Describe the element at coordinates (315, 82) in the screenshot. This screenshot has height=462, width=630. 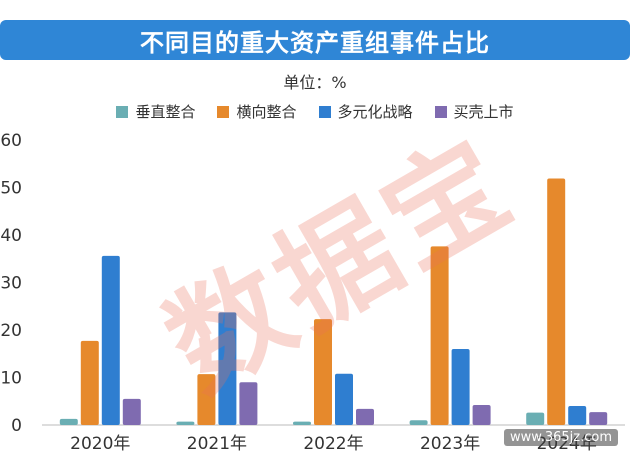
I see `unit-label: 单位：%` at that location.